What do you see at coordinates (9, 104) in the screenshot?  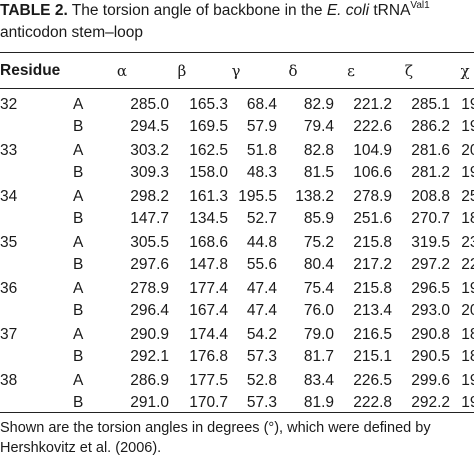 I see `residue-number: 32` at bounding box center [9, 104].